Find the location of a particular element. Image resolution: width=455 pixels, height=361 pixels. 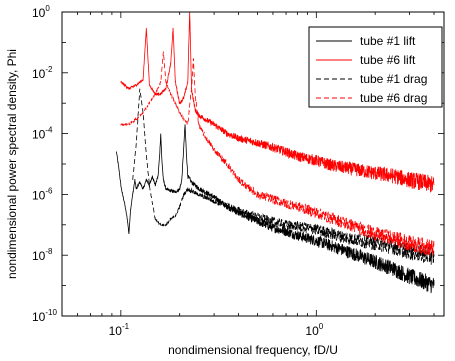

legend-entry-label: tube #1 lift is located at coordinates (388, 41).